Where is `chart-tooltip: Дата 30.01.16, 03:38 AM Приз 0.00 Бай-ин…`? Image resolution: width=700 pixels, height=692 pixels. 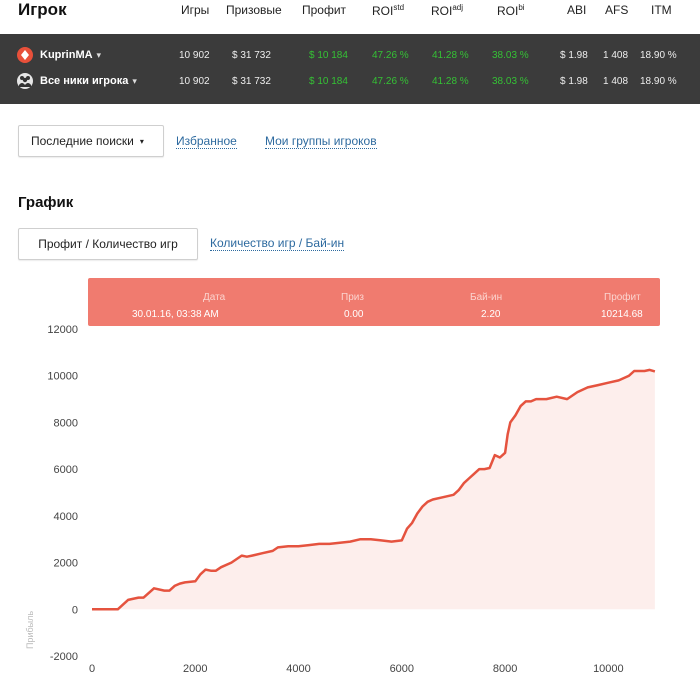 chart-tooltip: Дата 30.01.16, 03:38 AM Приз 0.00 Бай-ин… is located at coordinates (374, 302).